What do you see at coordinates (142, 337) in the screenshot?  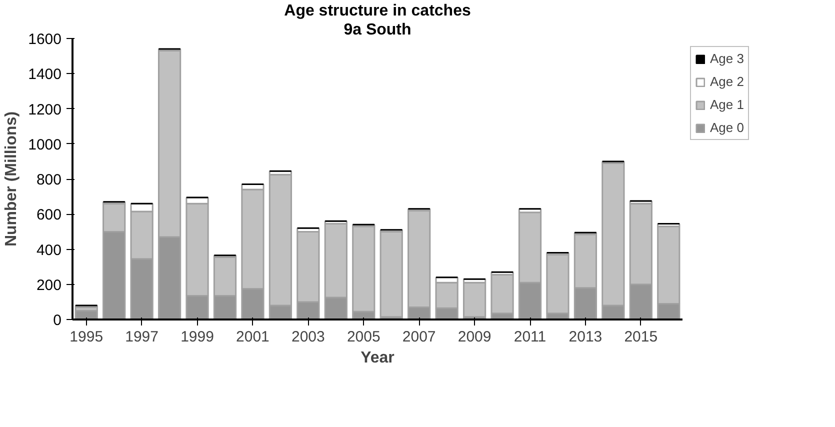 I see `x-tick-label: 1997` at bounding box center [142, 337].